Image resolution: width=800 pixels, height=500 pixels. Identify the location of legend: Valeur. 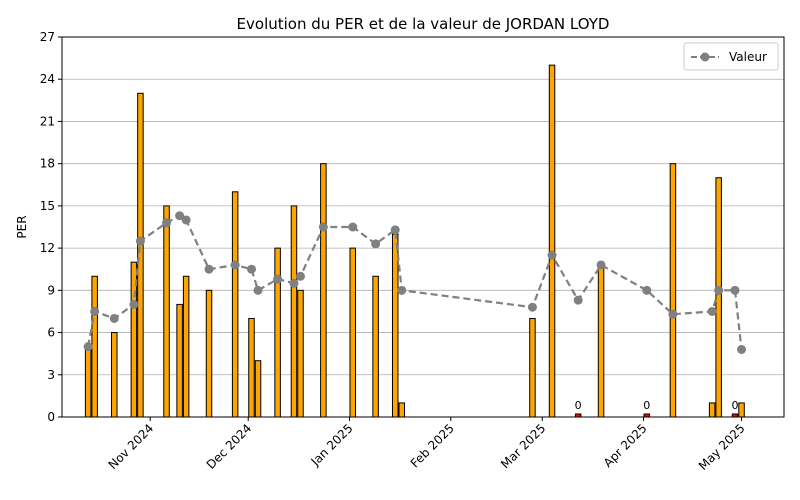
(731, 56).